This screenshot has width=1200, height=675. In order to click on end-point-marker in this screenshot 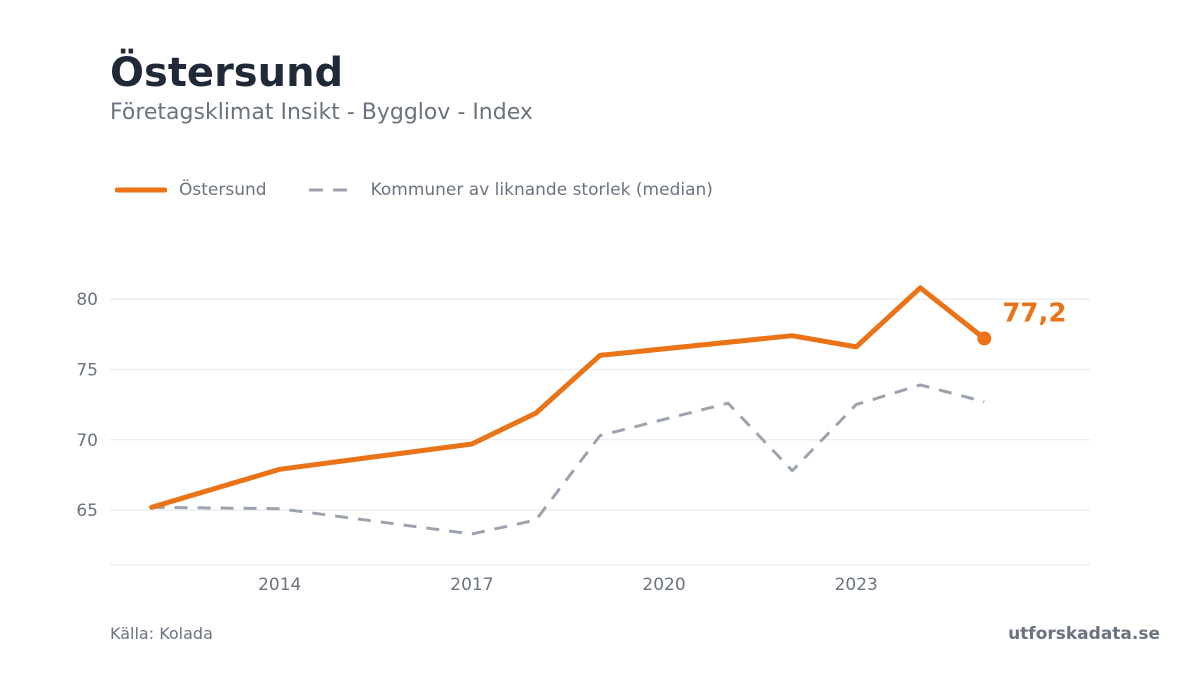, I will do `click(984, 338)`.